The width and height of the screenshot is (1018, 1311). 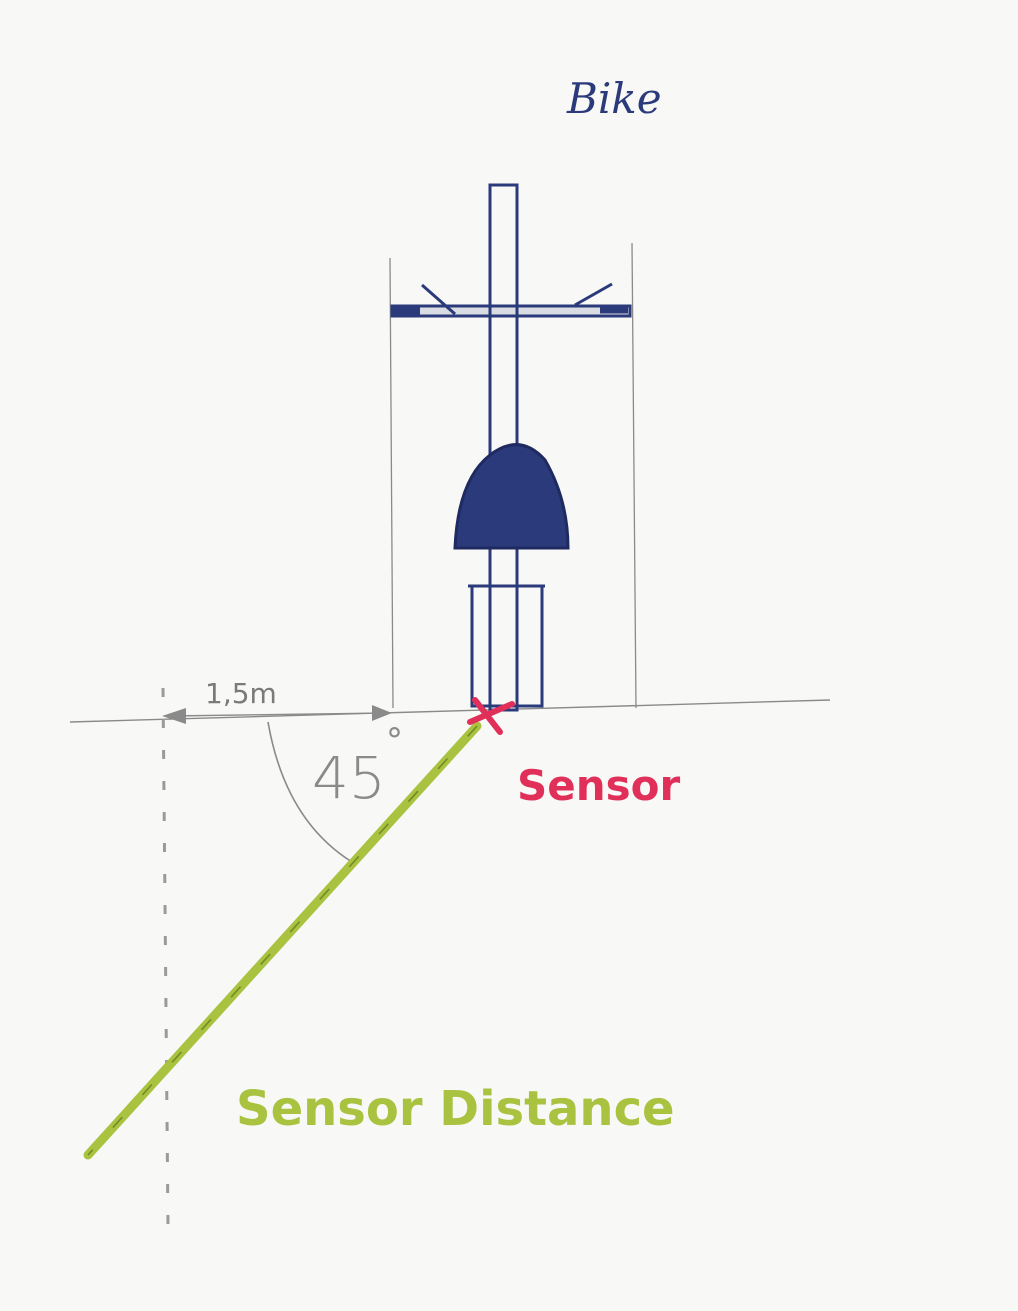 What do you see at coordinates (598, 785) in the screenshot?
I see `sensor-label: Sensor` at bounding box center [598, 785].